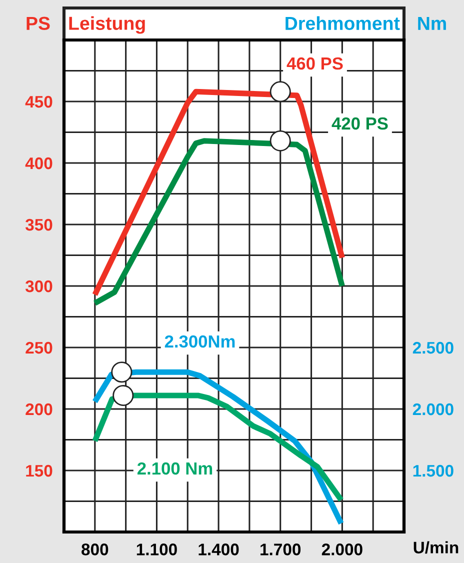 The width and height of the screenshot is (464, 563). What do you see at coordinates (433, 470) in the screenshot?
I see `y2-tick-label: 1.500` at bounding box center [433, 470].